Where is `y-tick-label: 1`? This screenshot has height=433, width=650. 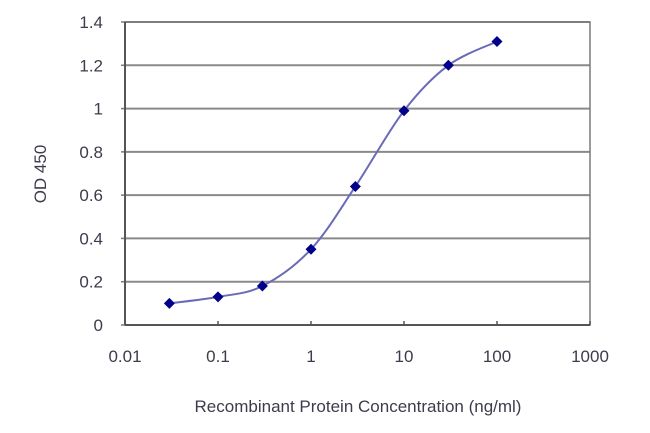
y-tick-label: 1 is located at coordinates (98, 109).